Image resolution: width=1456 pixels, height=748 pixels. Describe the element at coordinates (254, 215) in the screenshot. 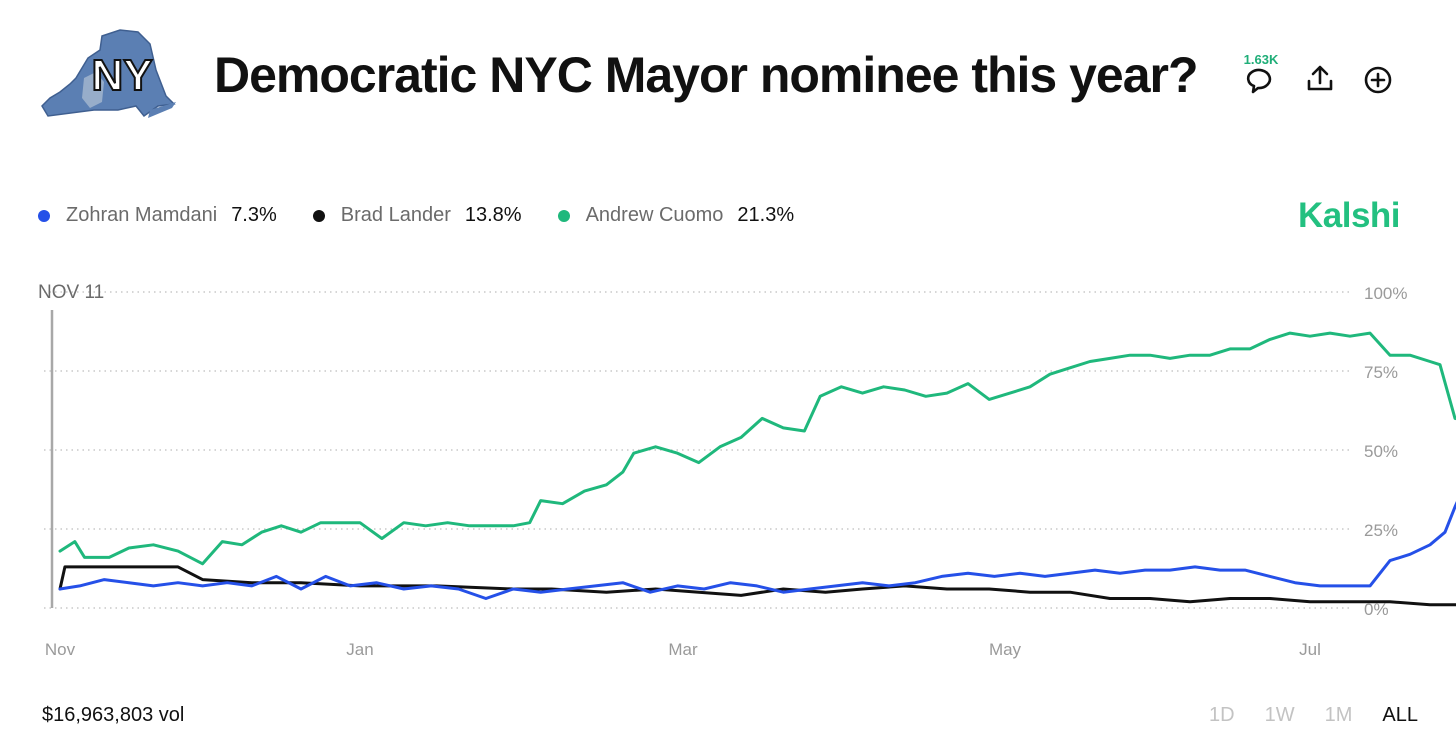

I see `legend-value: 7.3%` at that location.